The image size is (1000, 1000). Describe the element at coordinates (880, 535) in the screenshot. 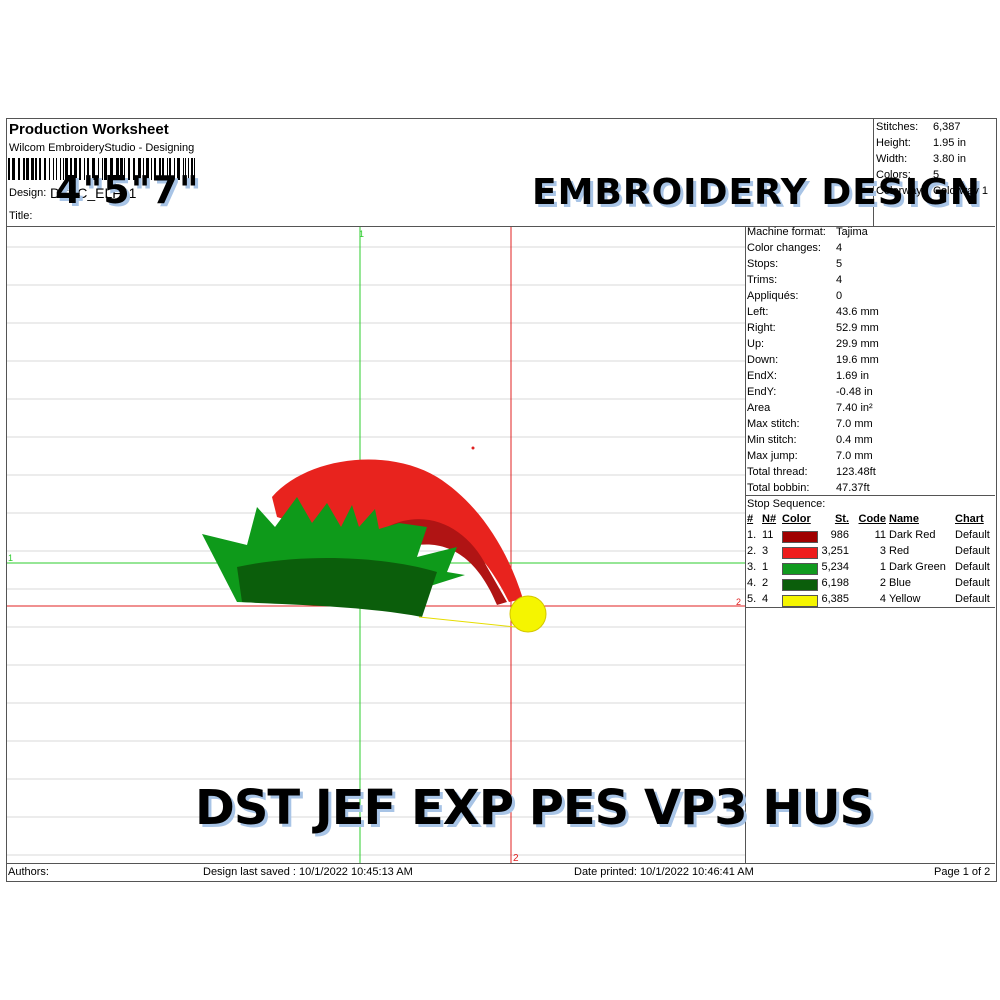

I see `stop-cell: 11` at that location.